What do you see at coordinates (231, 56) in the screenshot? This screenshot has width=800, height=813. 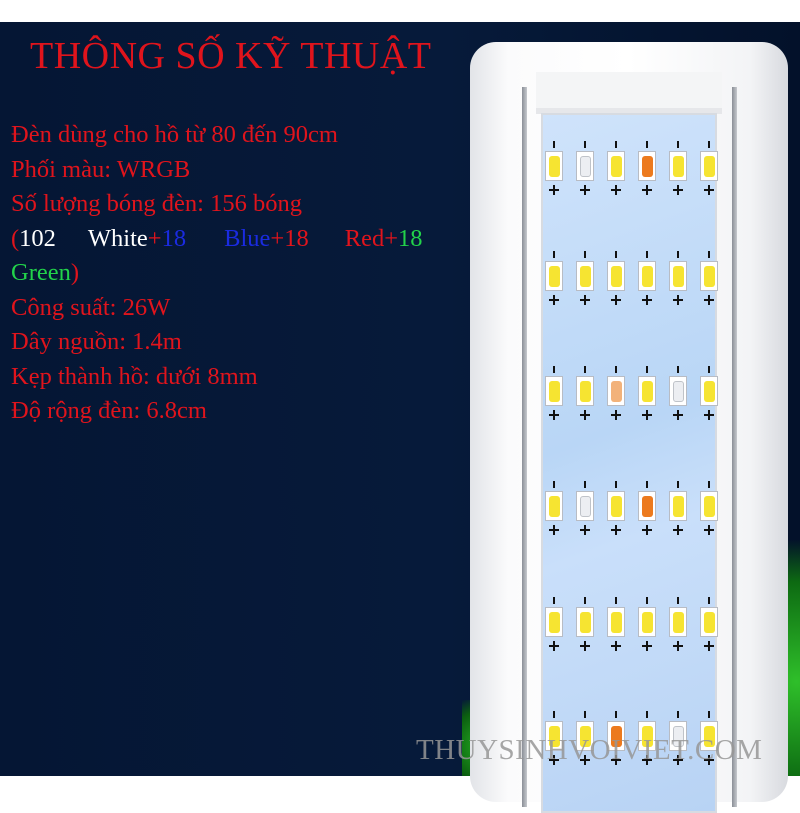 I see `page-title: THÔNG SỐ KỸ THUẬT` at bounding box center [231, 56].